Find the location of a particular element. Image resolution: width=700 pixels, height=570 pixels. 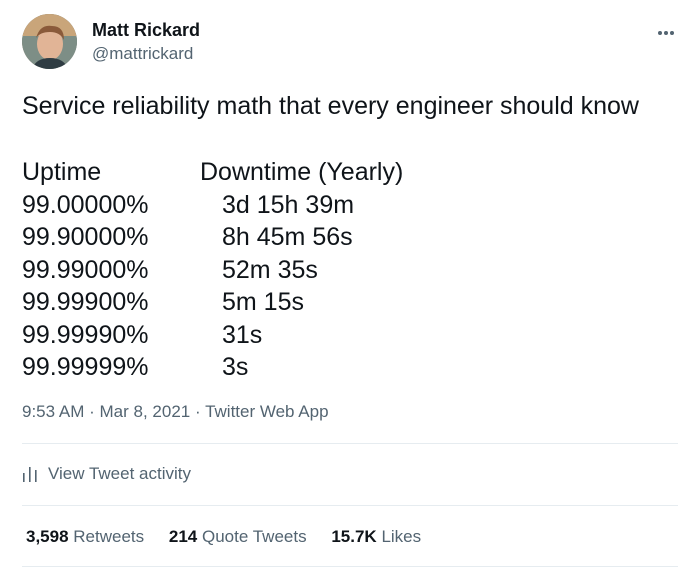

tweet-meta: 9:53 AM · Mar 8, 2021 · Twitter Web App is located at coordinates (175, 412).